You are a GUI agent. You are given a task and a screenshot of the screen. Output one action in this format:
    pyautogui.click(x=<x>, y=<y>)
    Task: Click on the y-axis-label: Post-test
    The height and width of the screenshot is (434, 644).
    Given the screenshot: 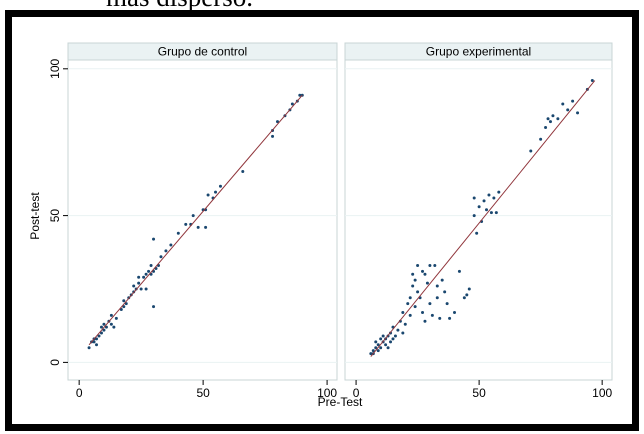 What is the action you would take?
    pyautogui.click(x=35, y=216)
    